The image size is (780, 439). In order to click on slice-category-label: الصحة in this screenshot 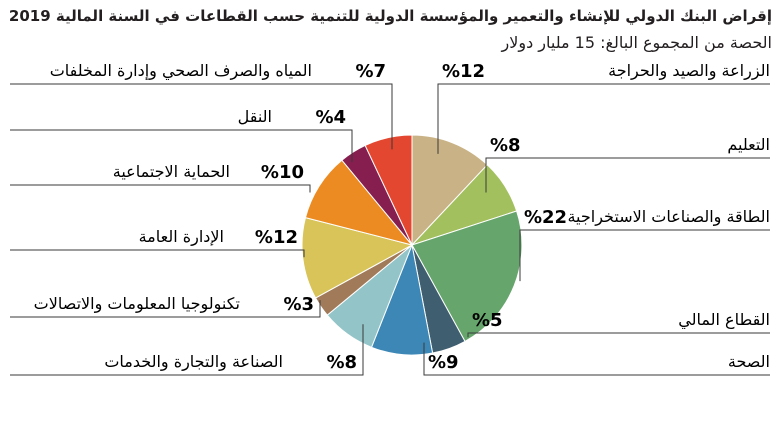, I will do `click(749, 361)`.